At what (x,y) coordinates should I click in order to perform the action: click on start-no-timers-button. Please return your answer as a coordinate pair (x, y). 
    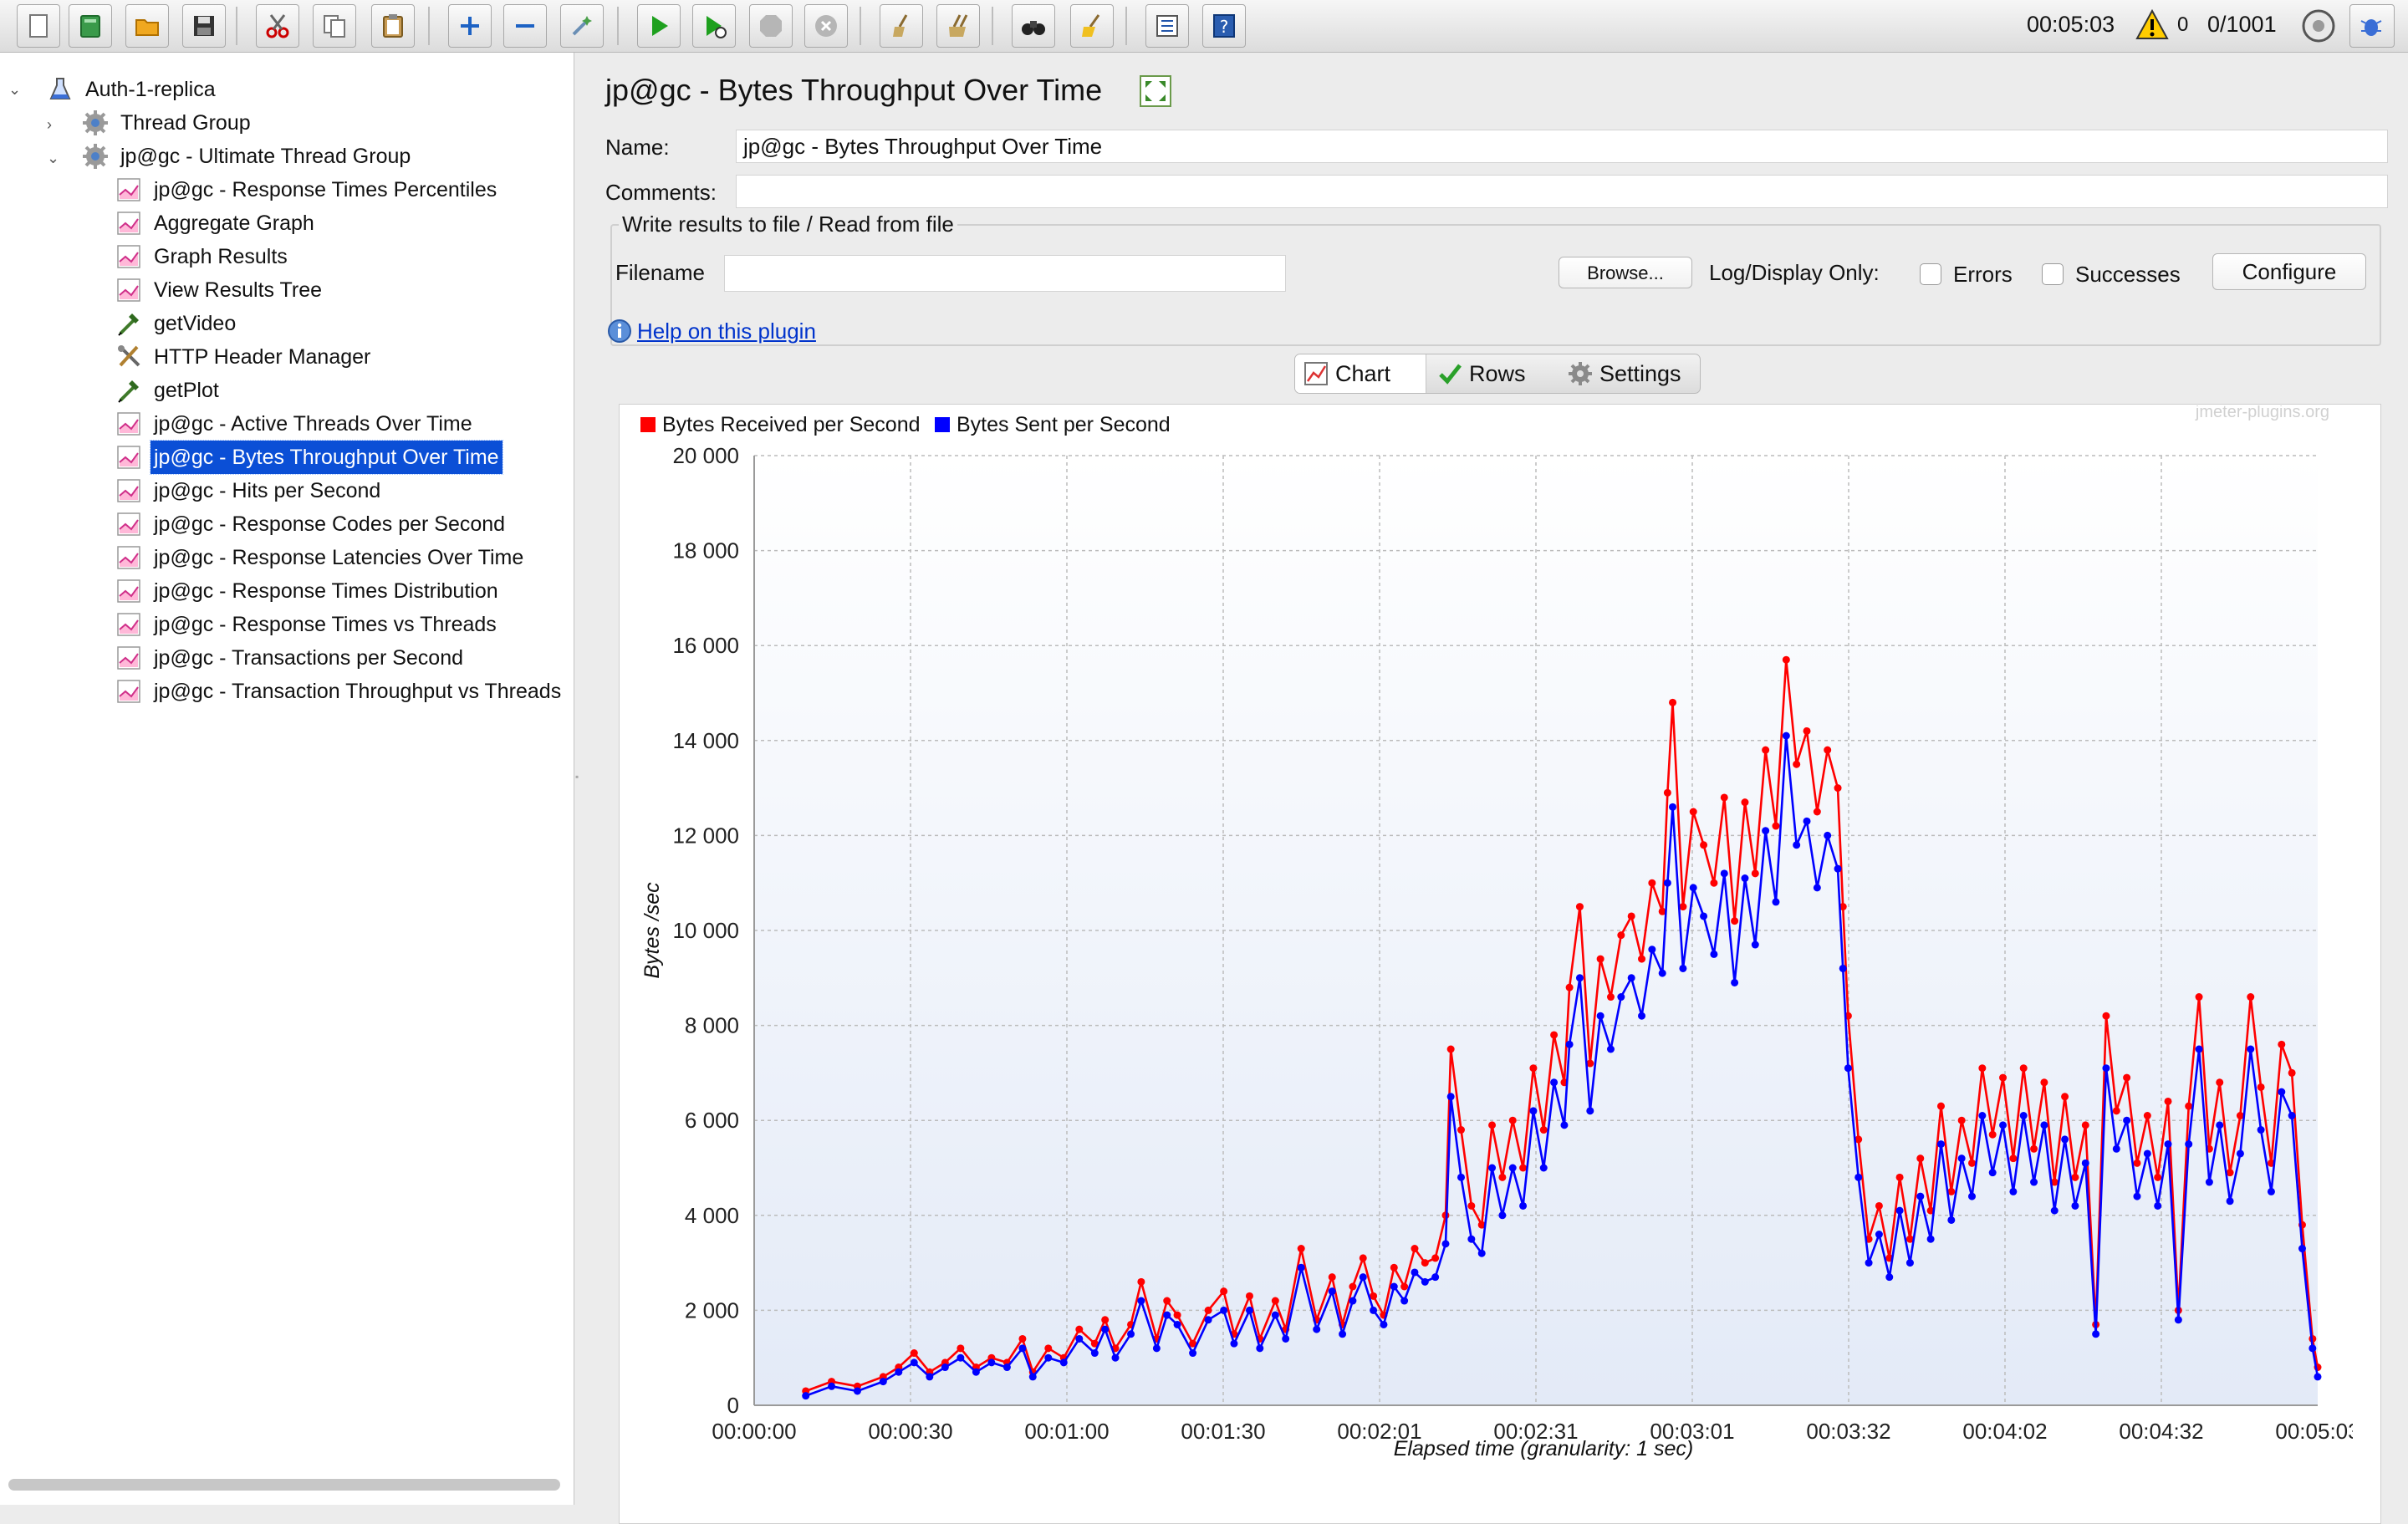
    Looking at the image, I should click on (714, 26).